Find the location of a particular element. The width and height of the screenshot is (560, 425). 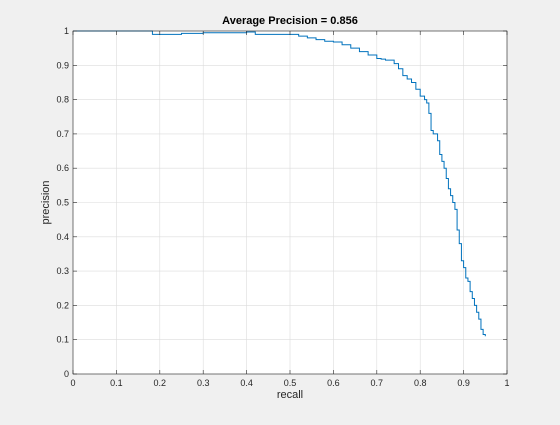

y-tick-label: 0 is located at coordinates (66, 374).